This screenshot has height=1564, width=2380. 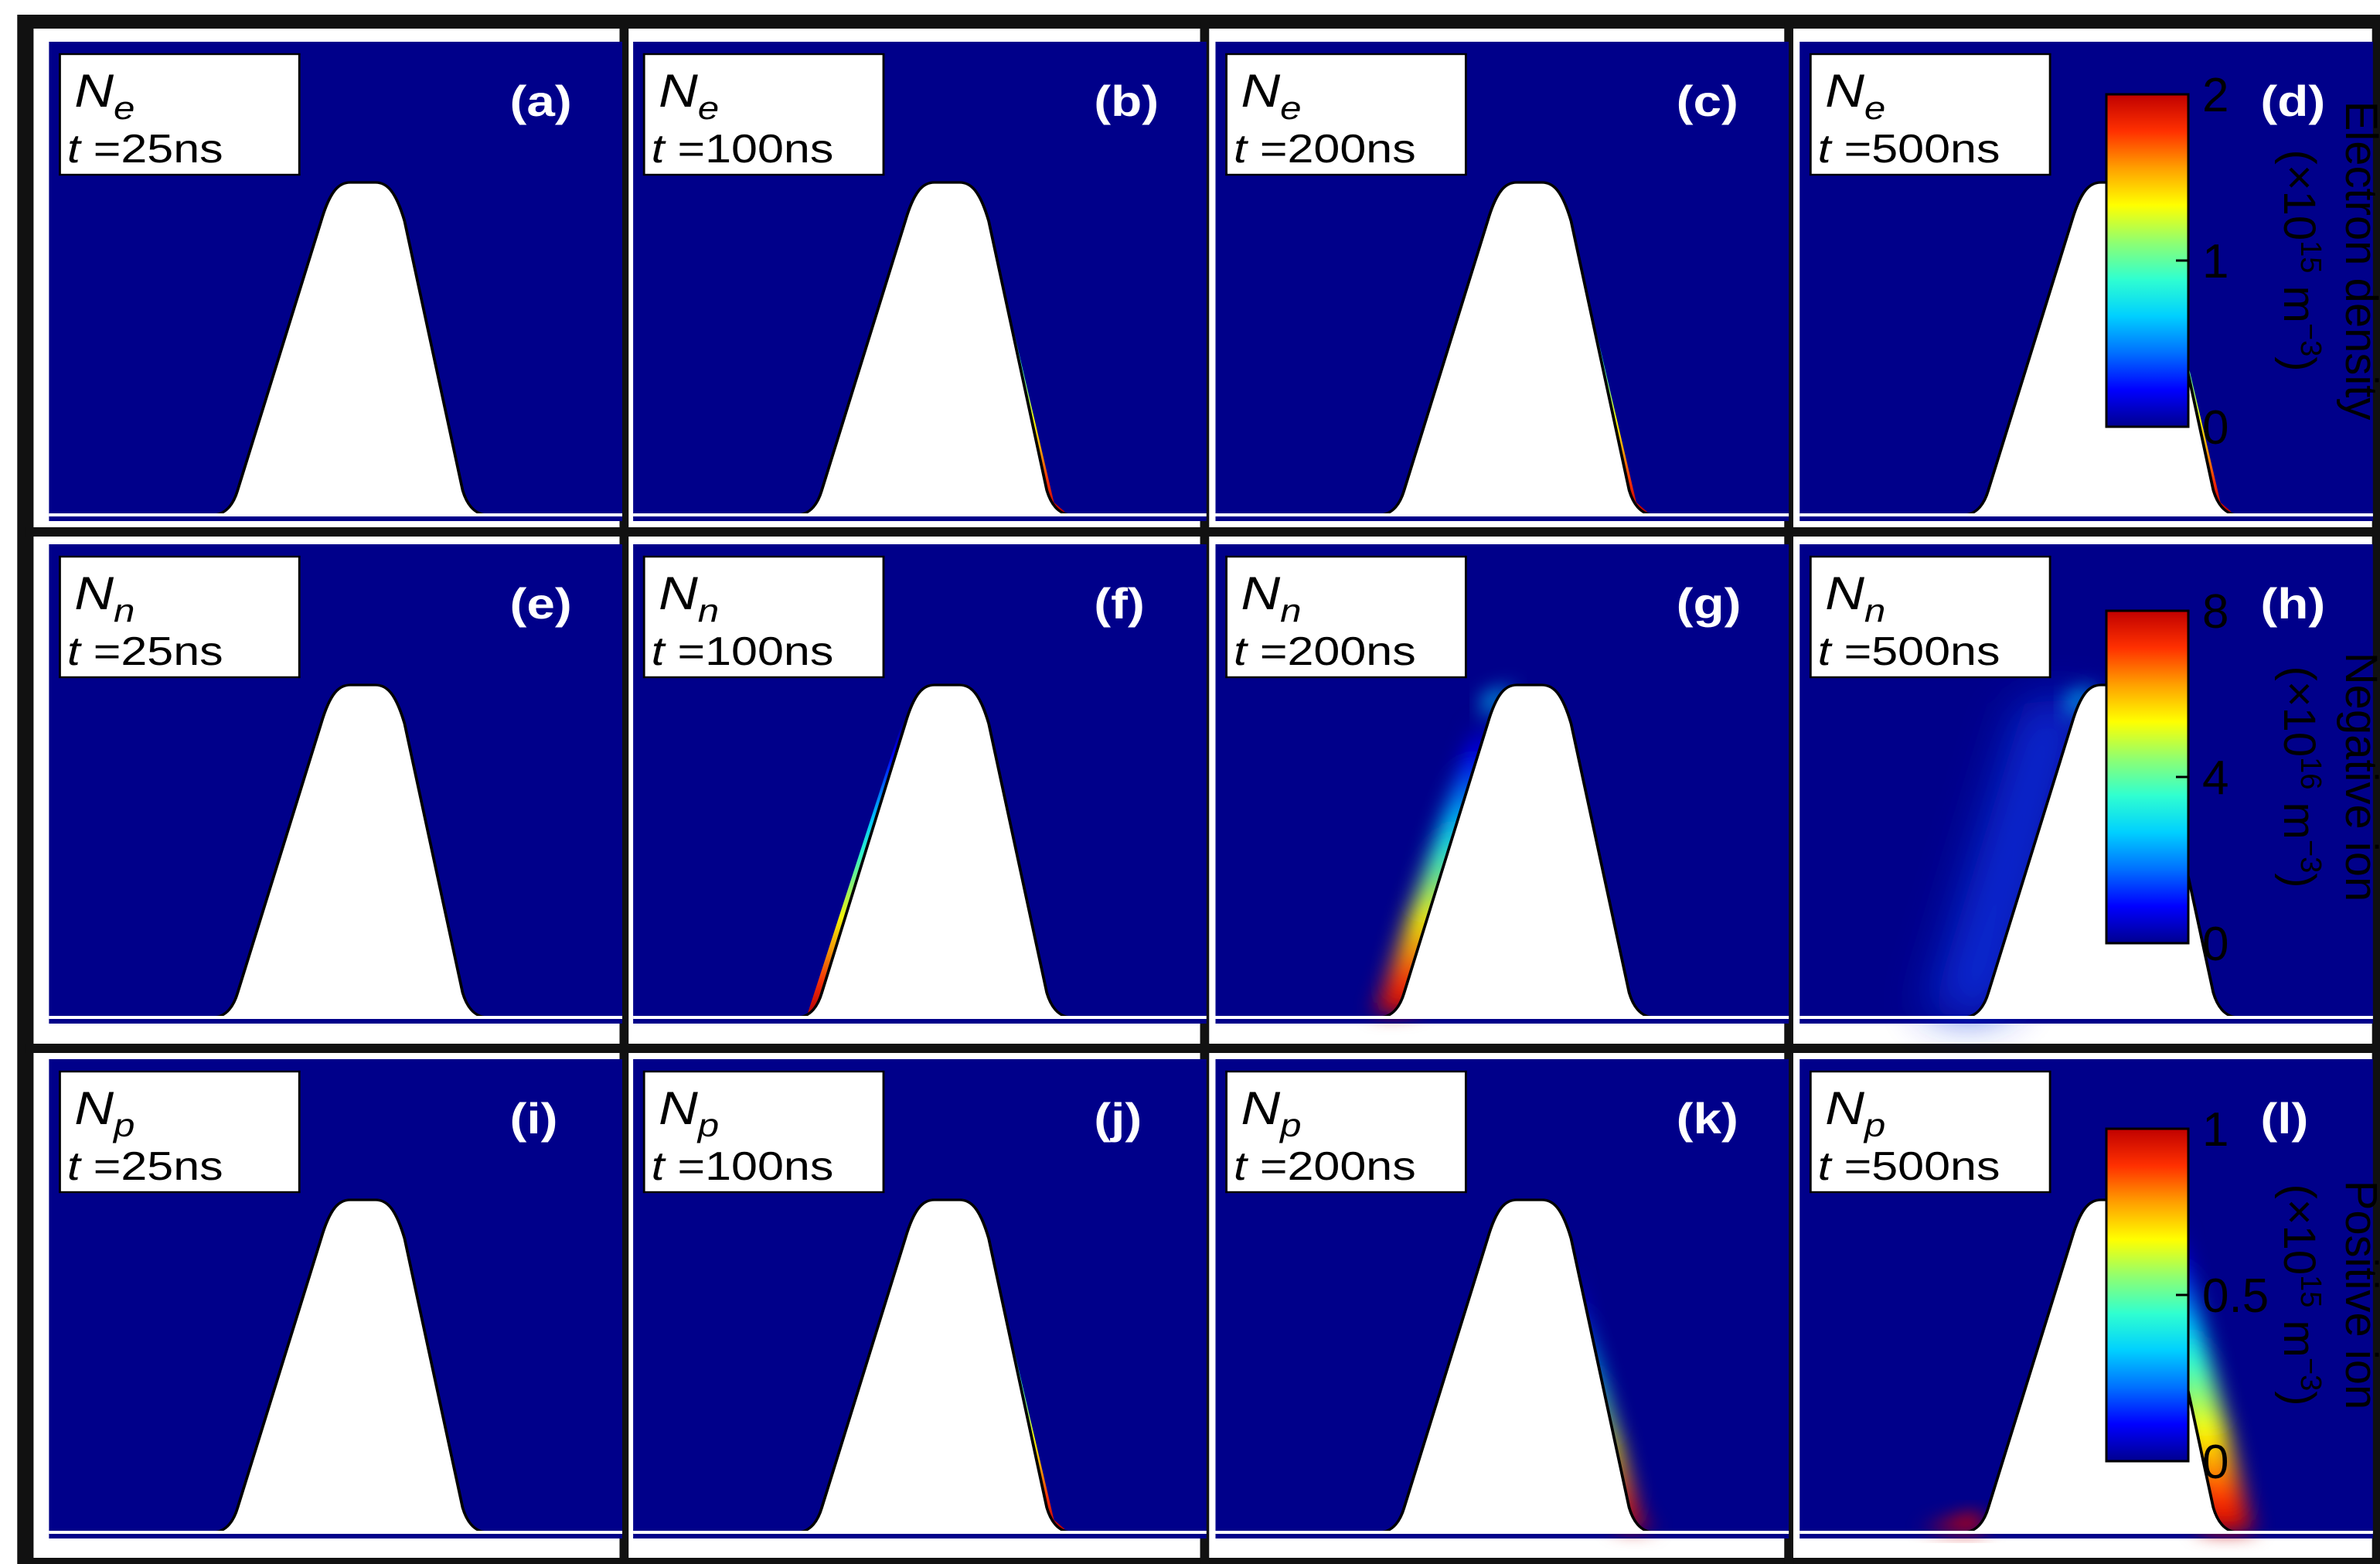 I want to click on panel-d: Net =500ns (d), so click(x=2086, y=281).